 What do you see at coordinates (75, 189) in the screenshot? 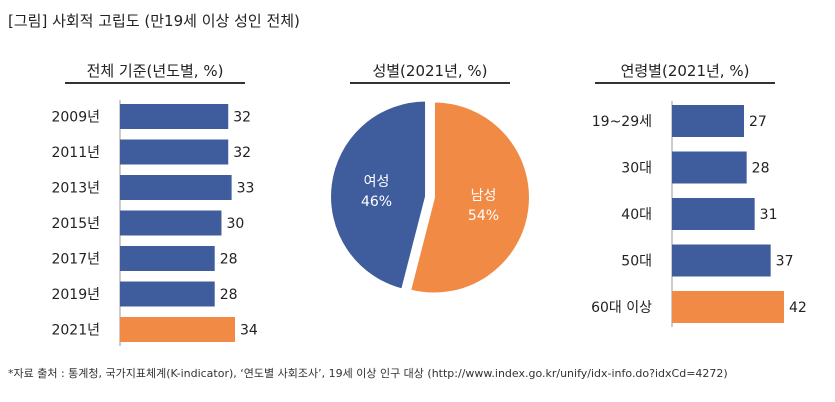
I see `category-label-0-2: 2013년` at bounding box center [75, 189].